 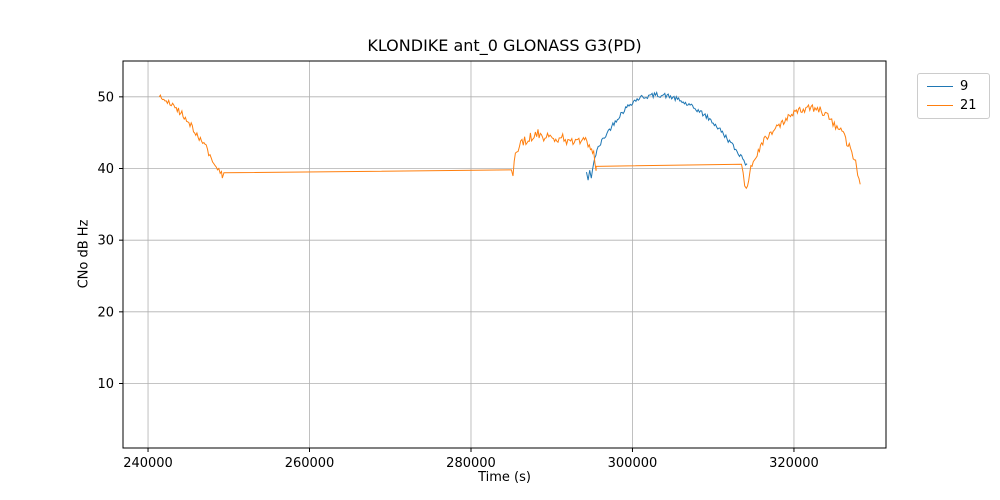 I want to click on legend-entry: 21, so click(x=952, y=105).